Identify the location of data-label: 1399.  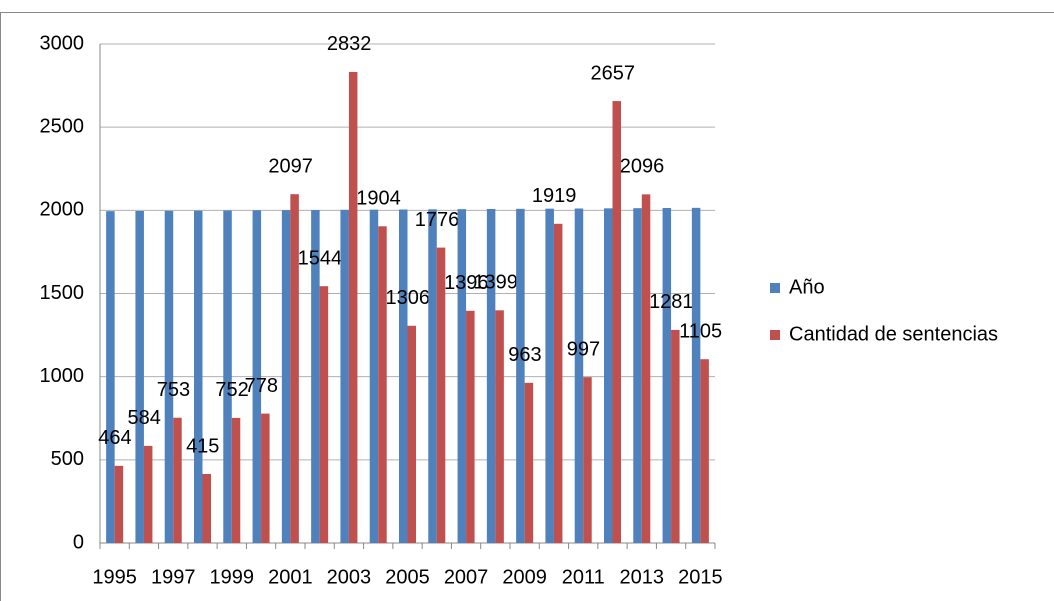
(495, 283).